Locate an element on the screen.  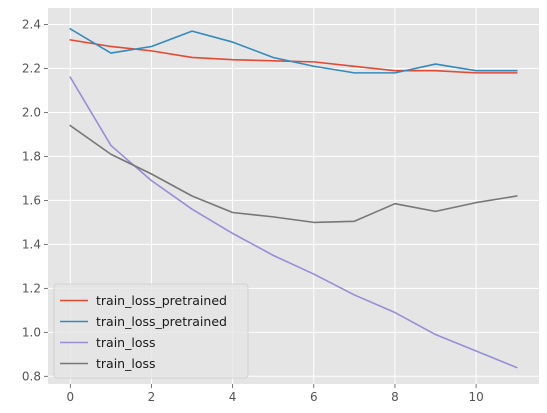
y-tick-label: 1.0 is located at coordinates (31, 333).